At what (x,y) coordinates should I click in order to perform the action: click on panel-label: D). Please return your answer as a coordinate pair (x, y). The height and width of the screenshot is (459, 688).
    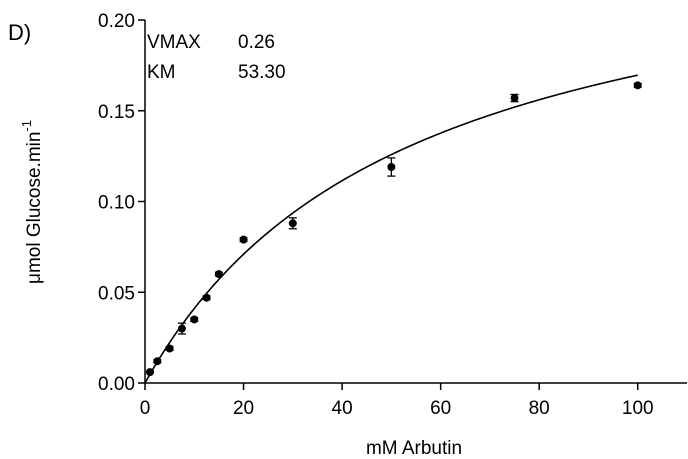
    Looking at the image, I should click on (19, 32).